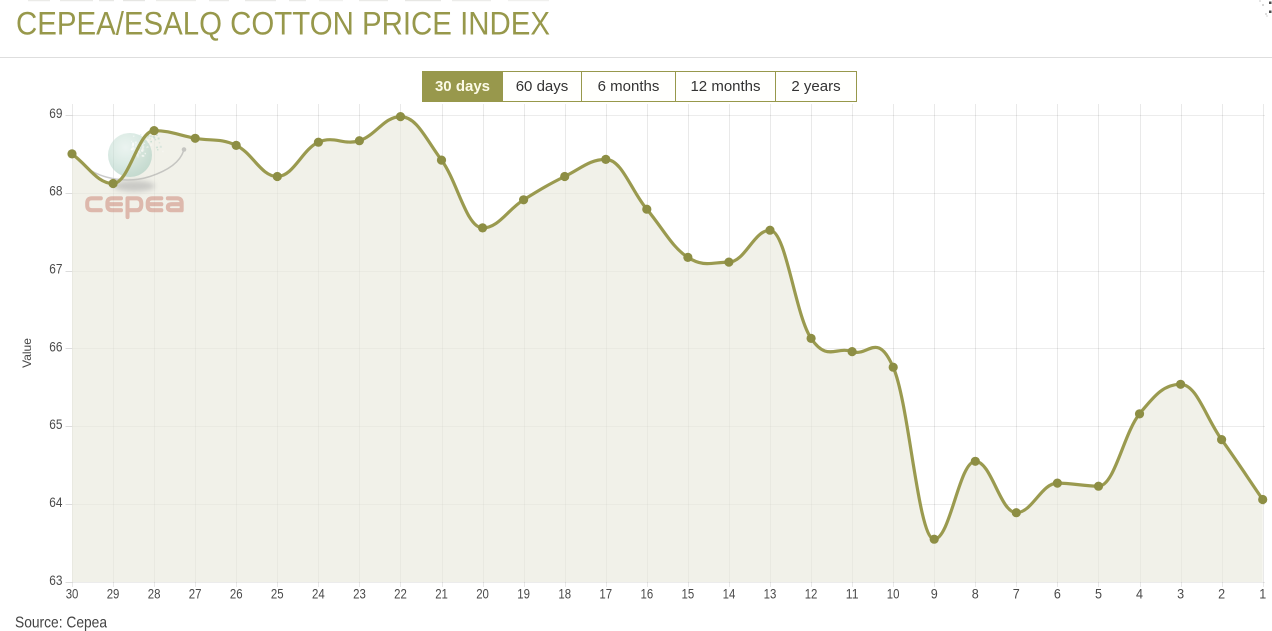 The height and width of the screenshot is (631, 1272). What do you see at coordinates (277, 594) in the screenshot?
I see `svg-text: 25` at bounding box center [277, 594].